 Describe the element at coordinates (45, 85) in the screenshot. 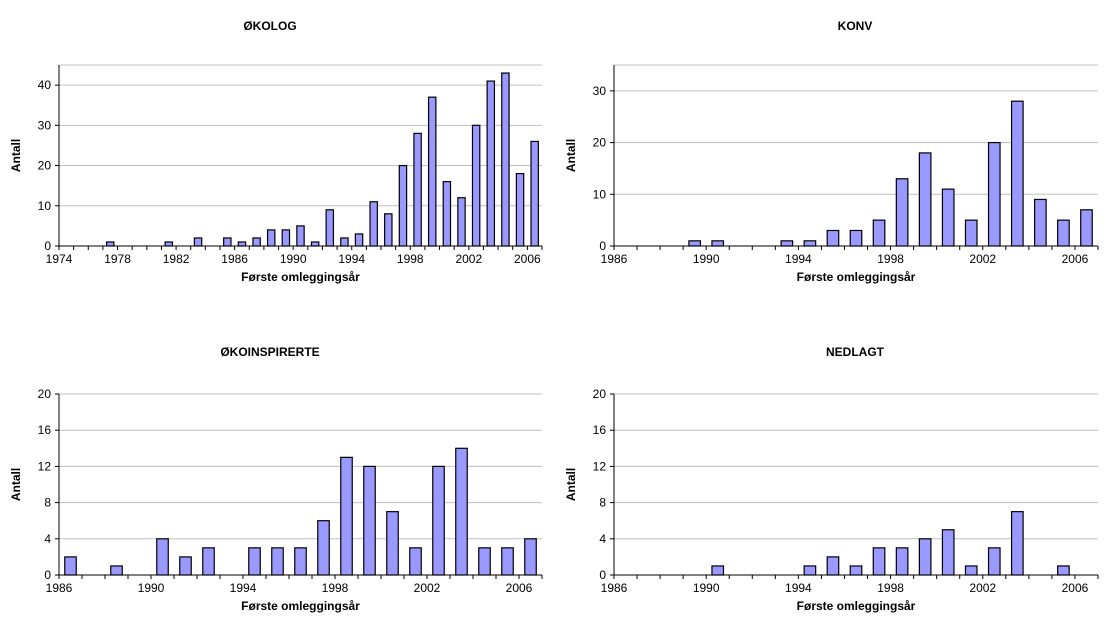

I see `y-tick-label: 40` at that location.